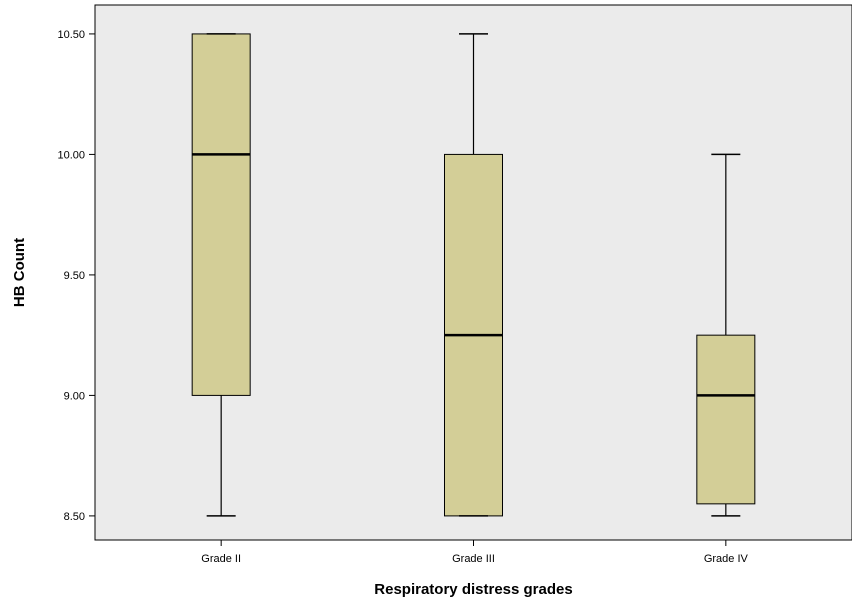  I want to click on y-tick-label: 9.50, so click(74, 276).